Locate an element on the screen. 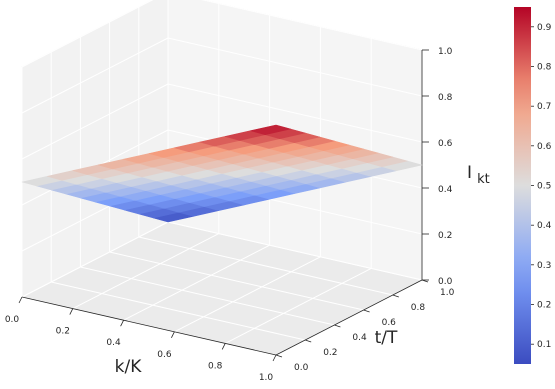  colorbar-tick-label: 0.8 is located at coordinates (544, 68).